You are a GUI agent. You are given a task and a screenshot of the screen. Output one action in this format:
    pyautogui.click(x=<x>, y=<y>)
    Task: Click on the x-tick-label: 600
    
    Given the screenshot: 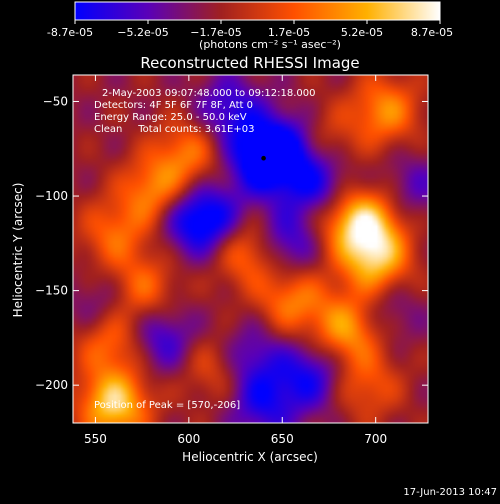 What is the action you would take?
    pyautogui.click(x=188, y=439)
    